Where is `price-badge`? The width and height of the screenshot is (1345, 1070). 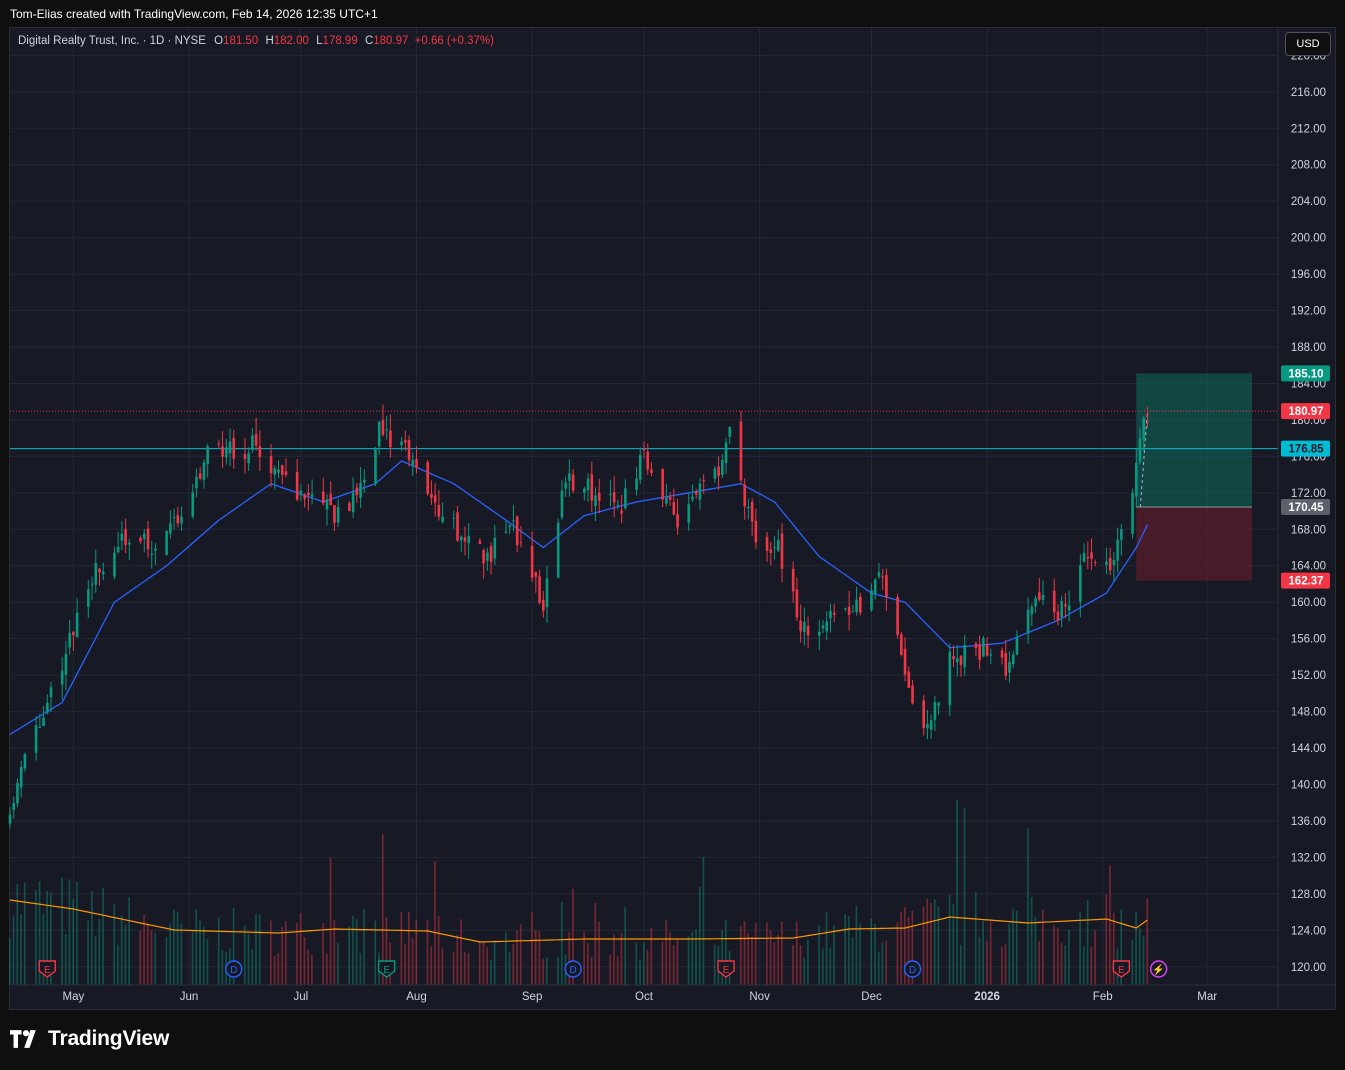
price-badge is located at coordinates (1305, 373).